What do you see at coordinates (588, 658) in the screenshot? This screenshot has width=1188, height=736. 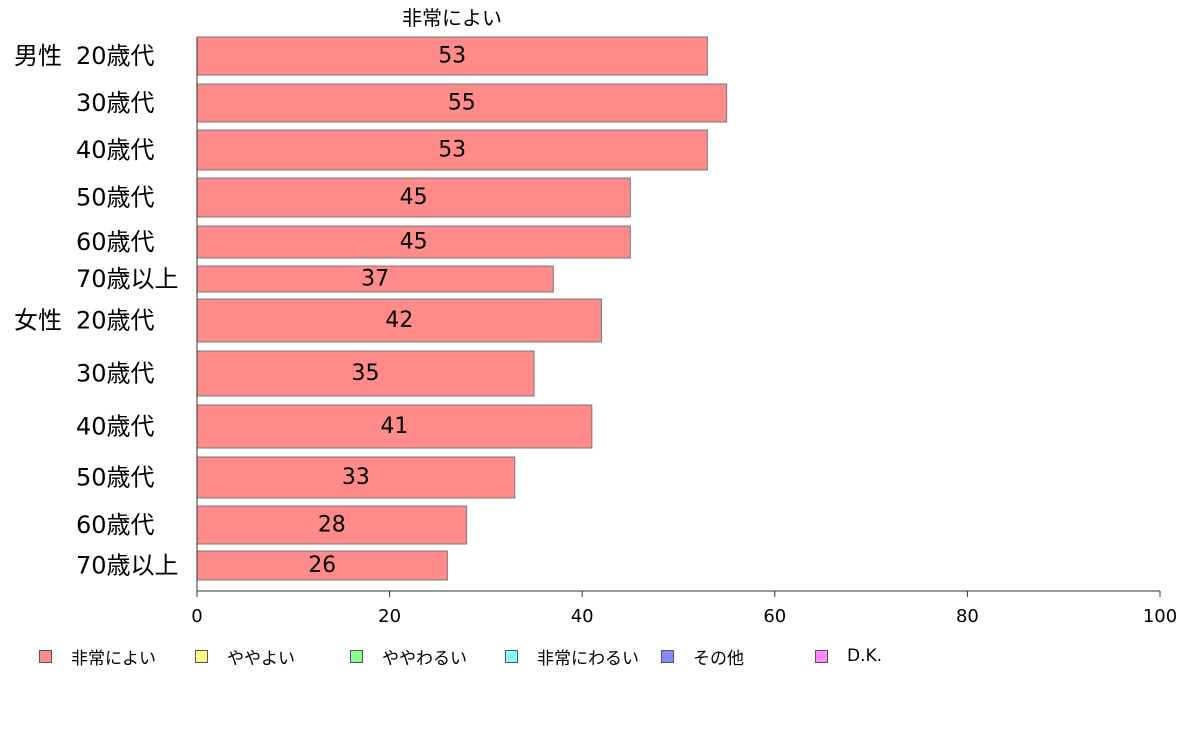 I see `legend-label: 非常にわるい` at bounding box center [588, 658].